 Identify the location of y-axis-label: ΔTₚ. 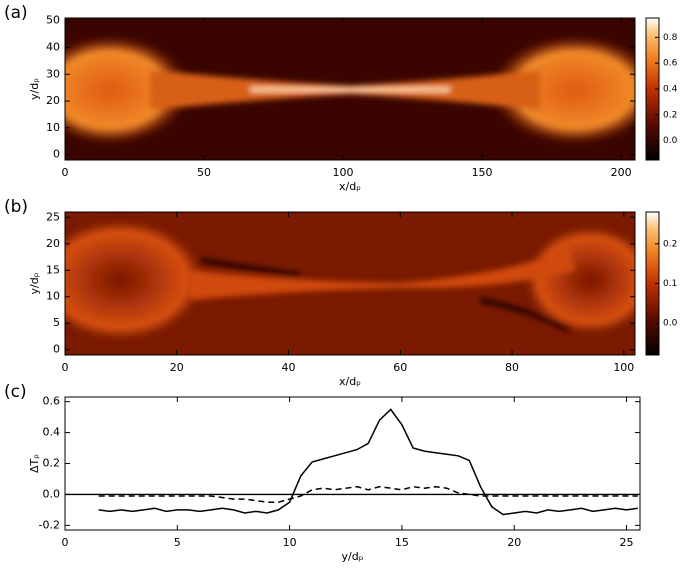
(34, 463).